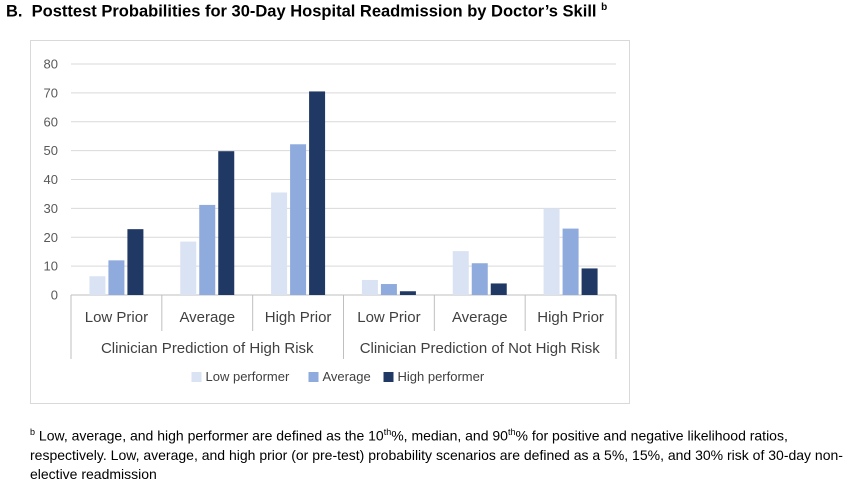 This screenshot has height=487, width=866. Describe the element at coordinates (248, 376) in the screenshot. I see `legend-label: Low performer` at that location.